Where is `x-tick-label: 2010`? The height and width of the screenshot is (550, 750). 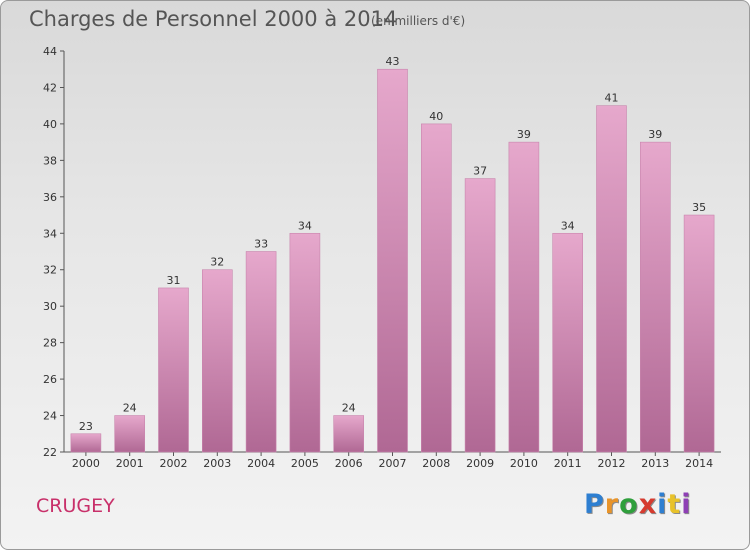 x-tick-label: 2010 is located at coordinates (524, 463).